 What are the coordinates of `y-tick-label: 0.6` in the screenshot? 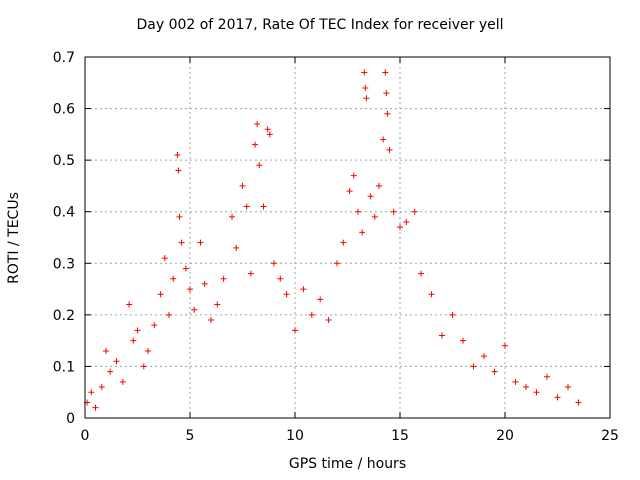 It's located at (64, 110).